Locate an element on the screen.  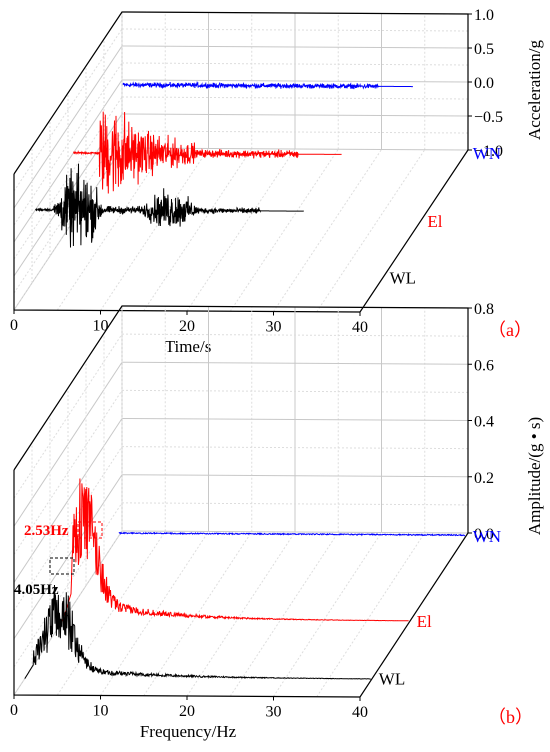
y-tick-label: 0.6 is located at coordinates (484, 365).